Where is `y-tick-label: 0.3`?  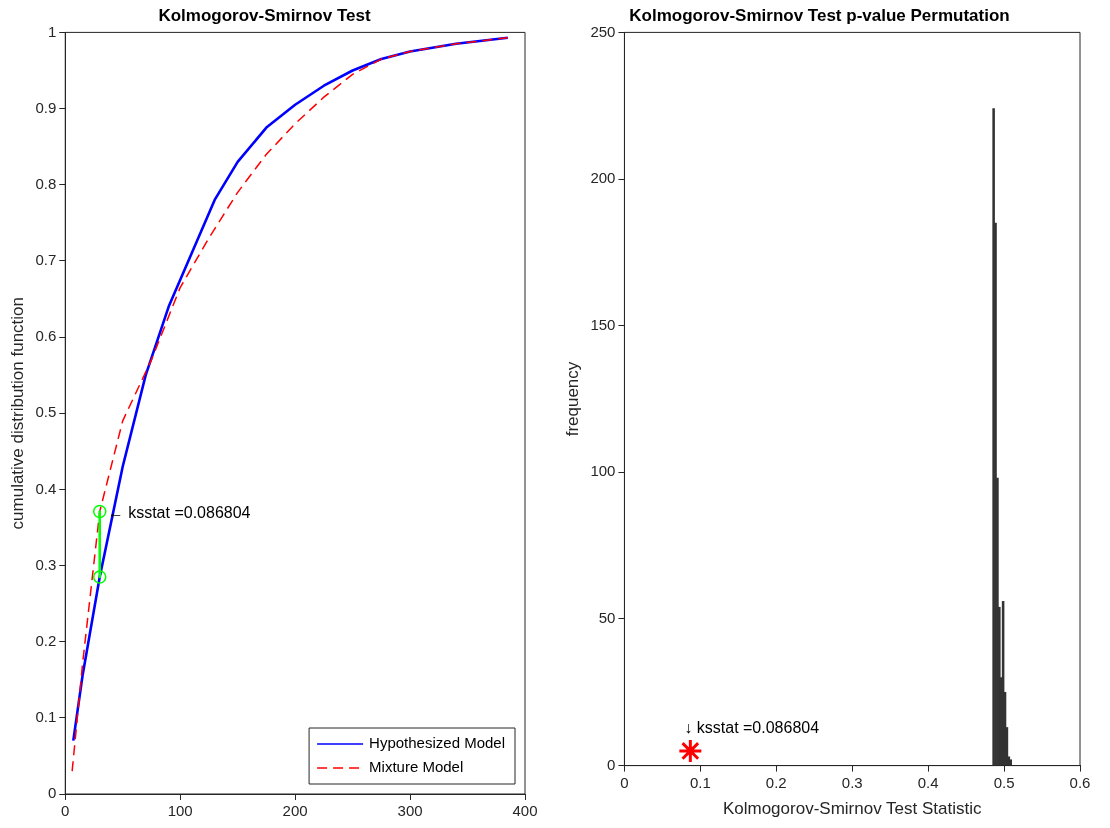 y-tick-label: 0.3 is located at coordinates (46, 564).